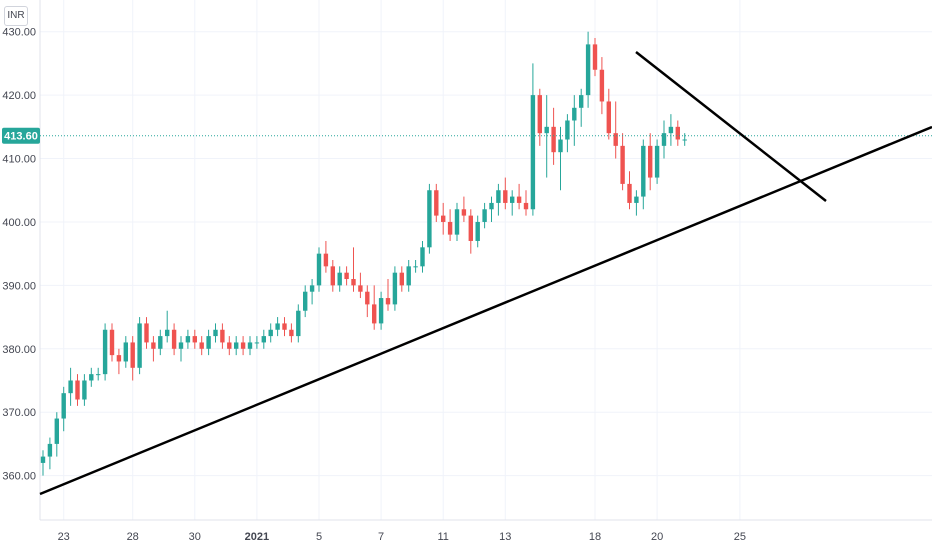 The width and height of the screenshot is (932, 550). Describe the element at coordinates (731, 126) in the screenshot. I see `resistance-trendline` at that location.